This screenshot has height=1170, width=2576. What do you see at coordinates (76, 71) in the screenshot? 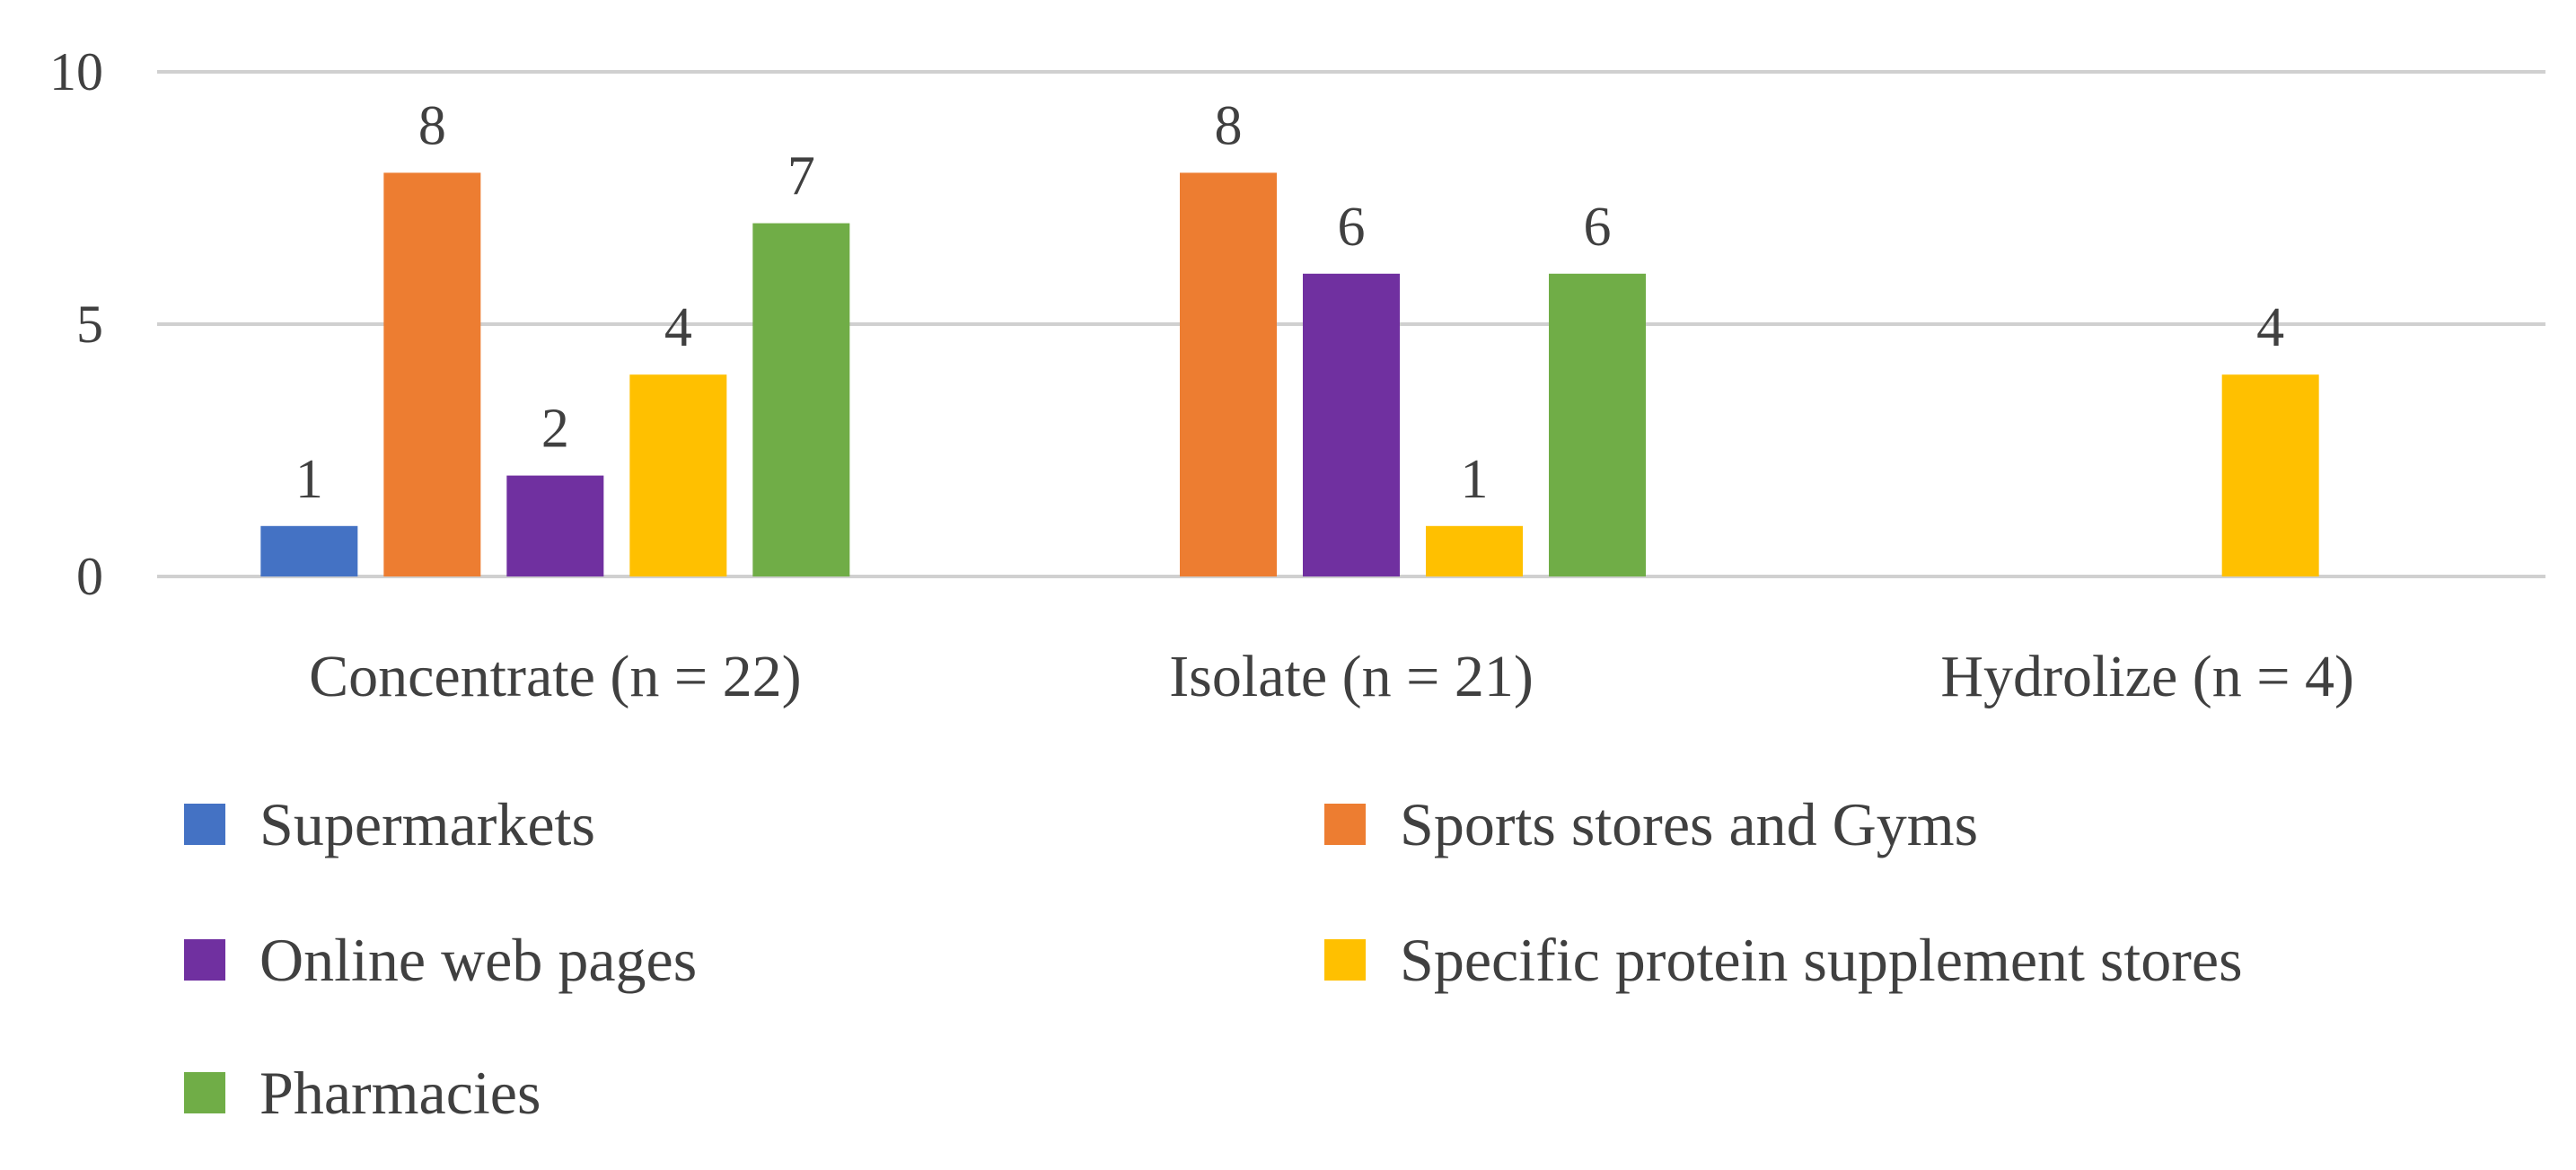
I see `y-tick-label: 10` at bounding box center [76, 71].